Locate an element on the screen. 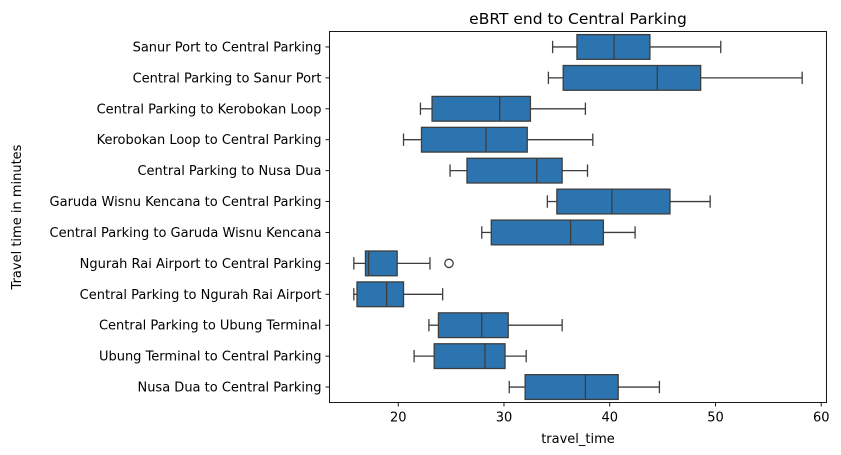 This screenshot has width=841, height=455. x-tick-label: 40 is located at coordinates (609, 418).